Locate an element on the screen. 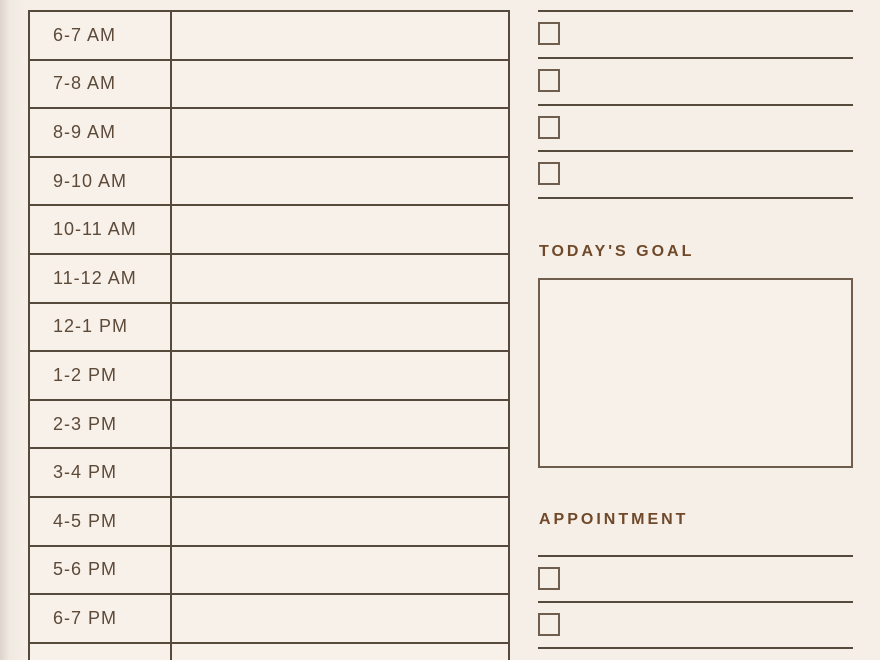 The height and width of the screenshot is (660, 880). appointment-heading: APPOINTMENT is located at coordinates (614, 519).